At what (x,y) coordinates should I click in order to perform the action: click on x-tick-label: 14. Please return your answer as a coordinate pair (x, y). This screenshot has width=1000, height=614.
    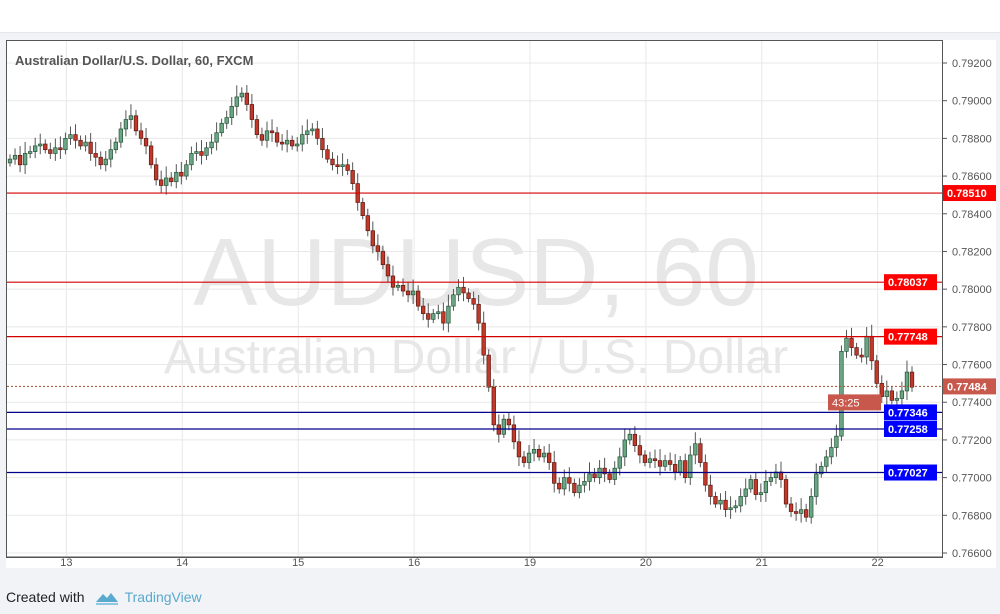
    Looking at the image, I should click on (182, 562).